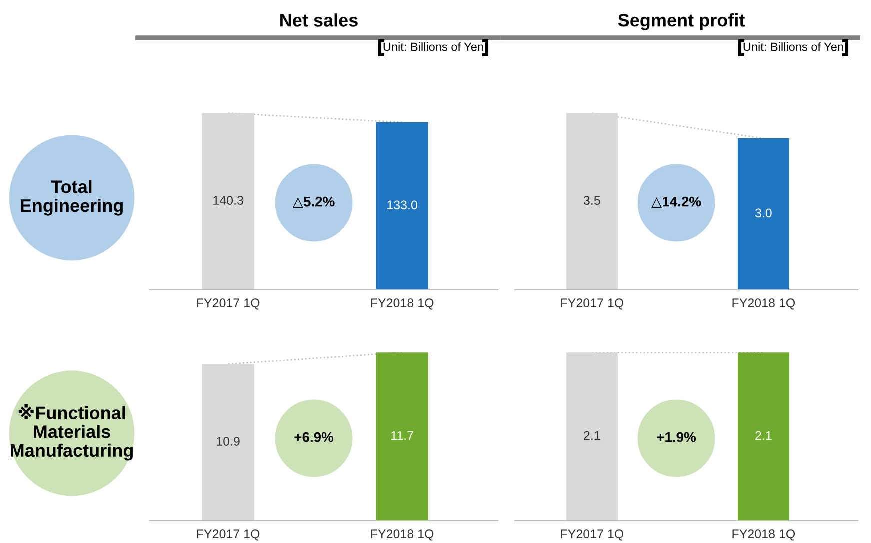  What do you see at coordinates (228, 441) in the screenshot?
I see `data-label: 10.9` at bounding box center [228, 441].